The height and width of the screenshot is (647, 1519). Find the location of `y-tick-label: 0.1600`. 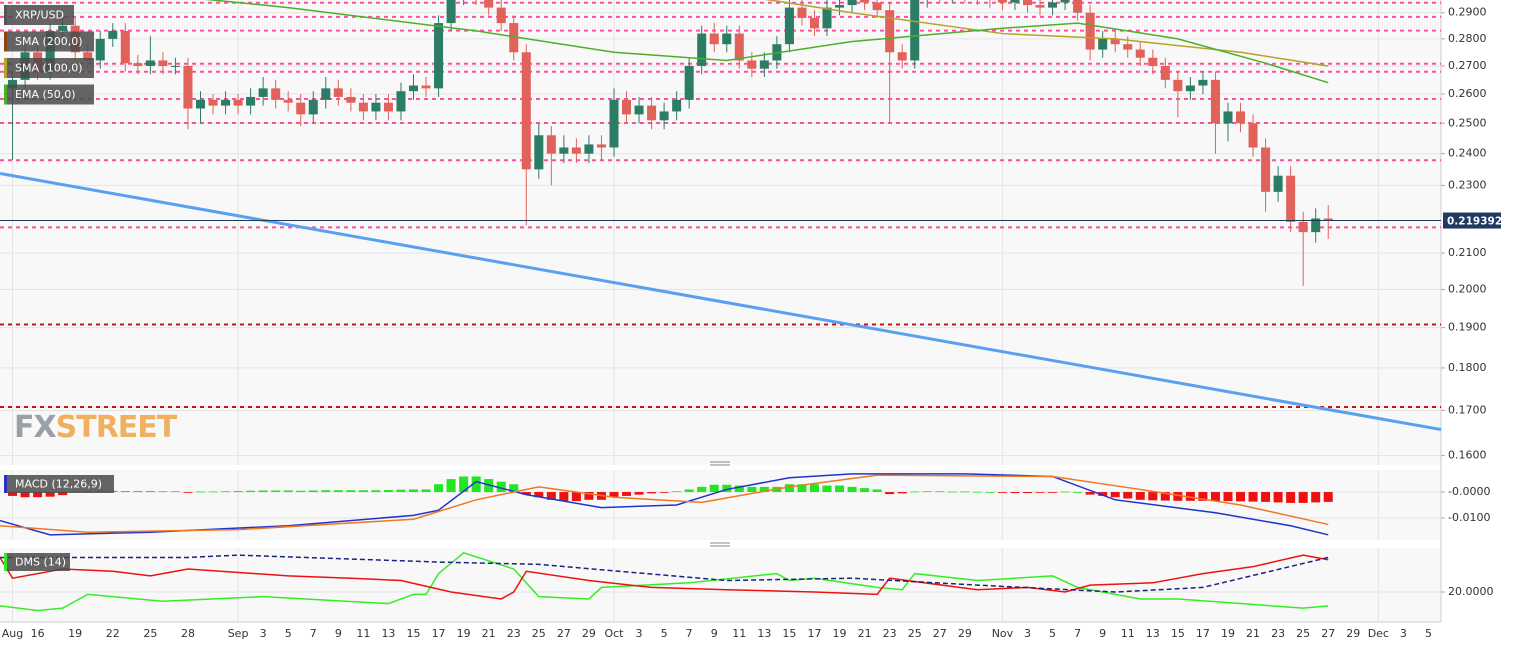

y-tick-label: 0.1600 is located at coordinates (1467, 455).